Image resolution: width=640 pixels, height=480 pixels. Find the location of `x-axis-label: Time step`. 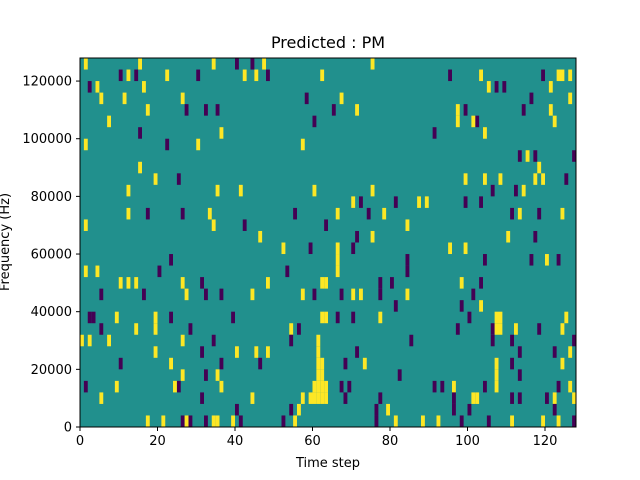

x-axis-label: Time step is located at coordinates (327, 463).